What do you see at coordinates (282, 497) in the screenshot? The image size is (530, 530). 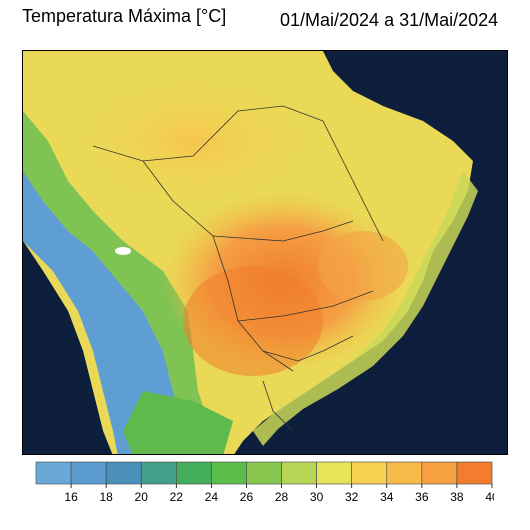 I see `colorbar-tick-label: 28` at bounding box center [282, 497].